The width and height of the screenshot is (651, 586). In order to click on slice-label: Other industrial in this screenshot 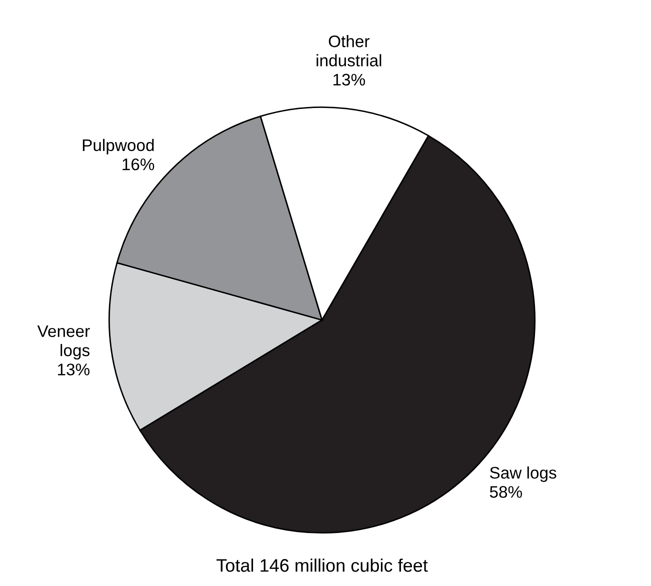, I will do `click(349, 50)`.